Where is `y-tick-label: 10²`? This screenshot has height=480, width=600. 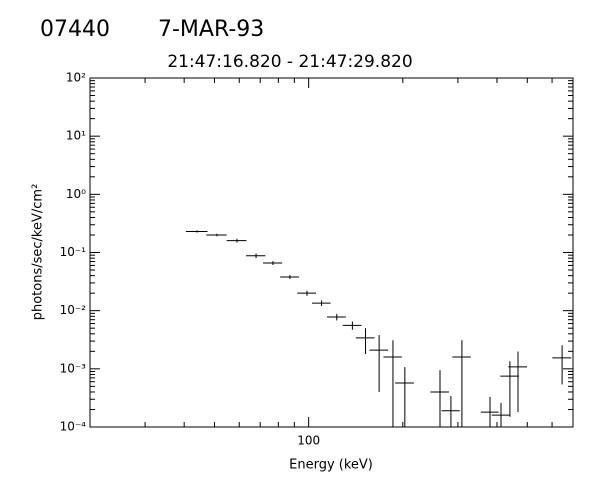 y-tick-label: 10² is located at coordinates (76, 78).